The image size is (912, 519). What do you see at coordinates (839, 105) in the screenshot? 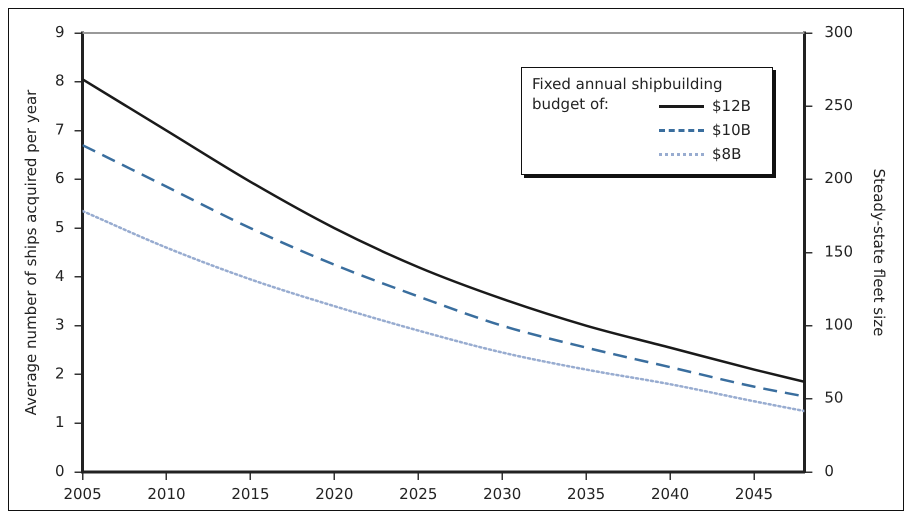
I see `y2-tick-label: 250` at bounding box center [839, 105].